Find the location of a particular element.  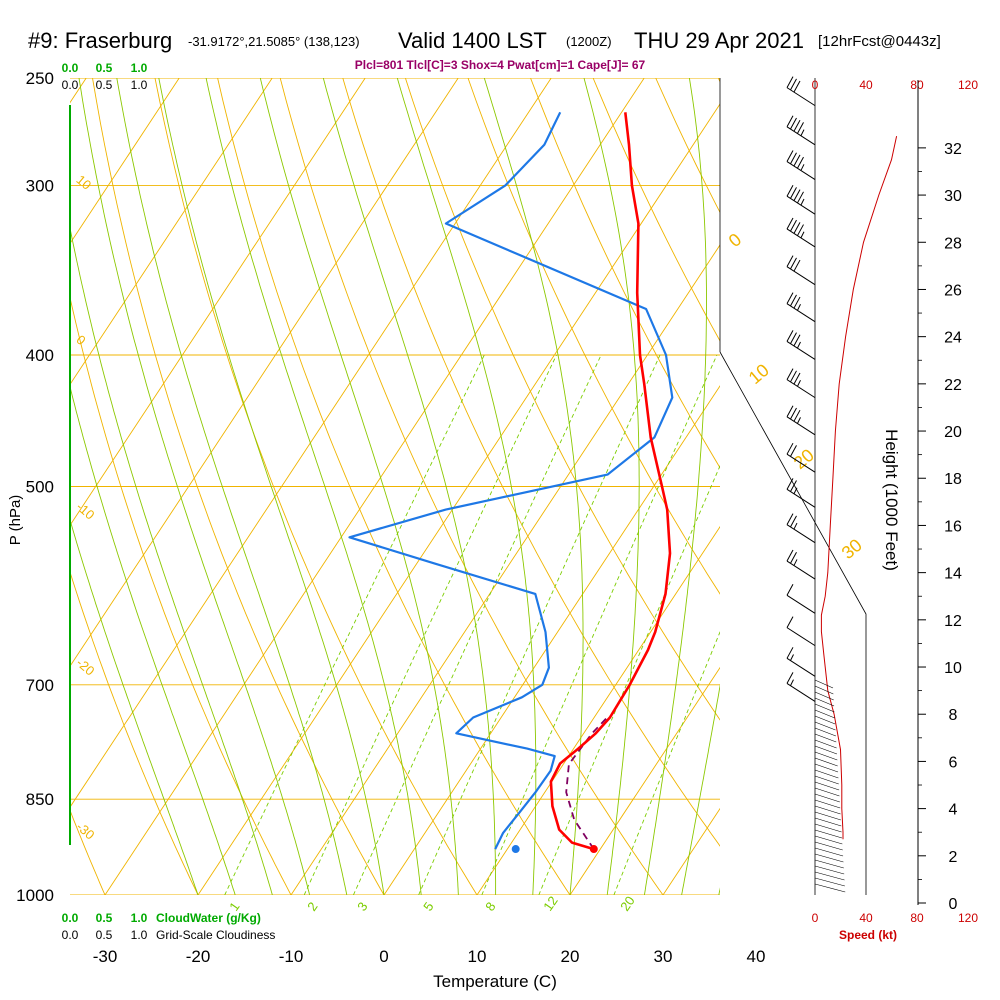

height-tick-label: 30 is located at coordinates (953, 196).